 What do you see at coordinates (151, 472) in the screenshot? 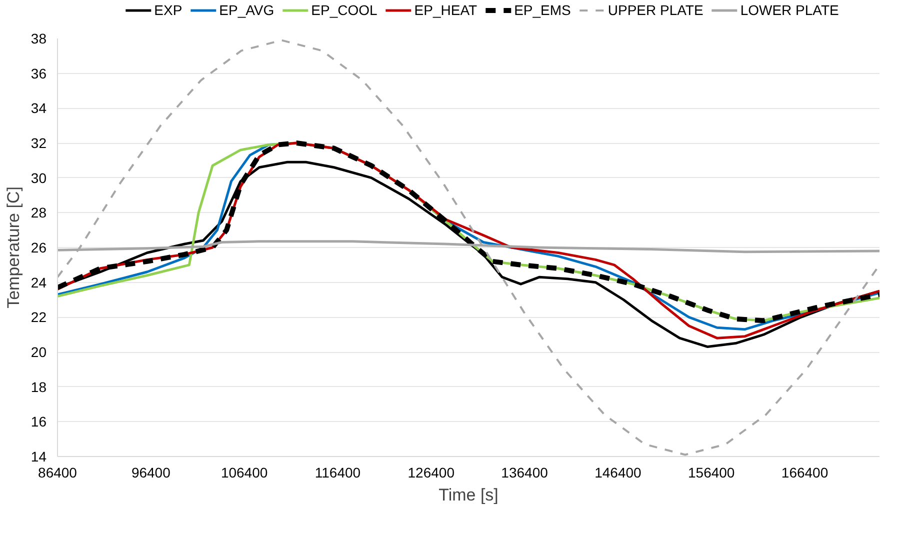
I see `x-tick-label: 96400` at bounding box center [151, 472].